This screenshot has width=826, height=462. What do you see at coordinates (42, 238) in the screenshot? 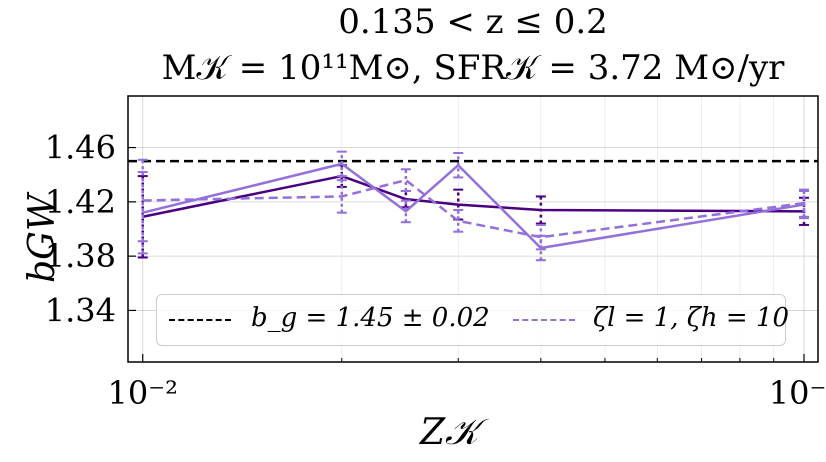
I see `y-axis-label: bGW` at bounding box center [42, 238].